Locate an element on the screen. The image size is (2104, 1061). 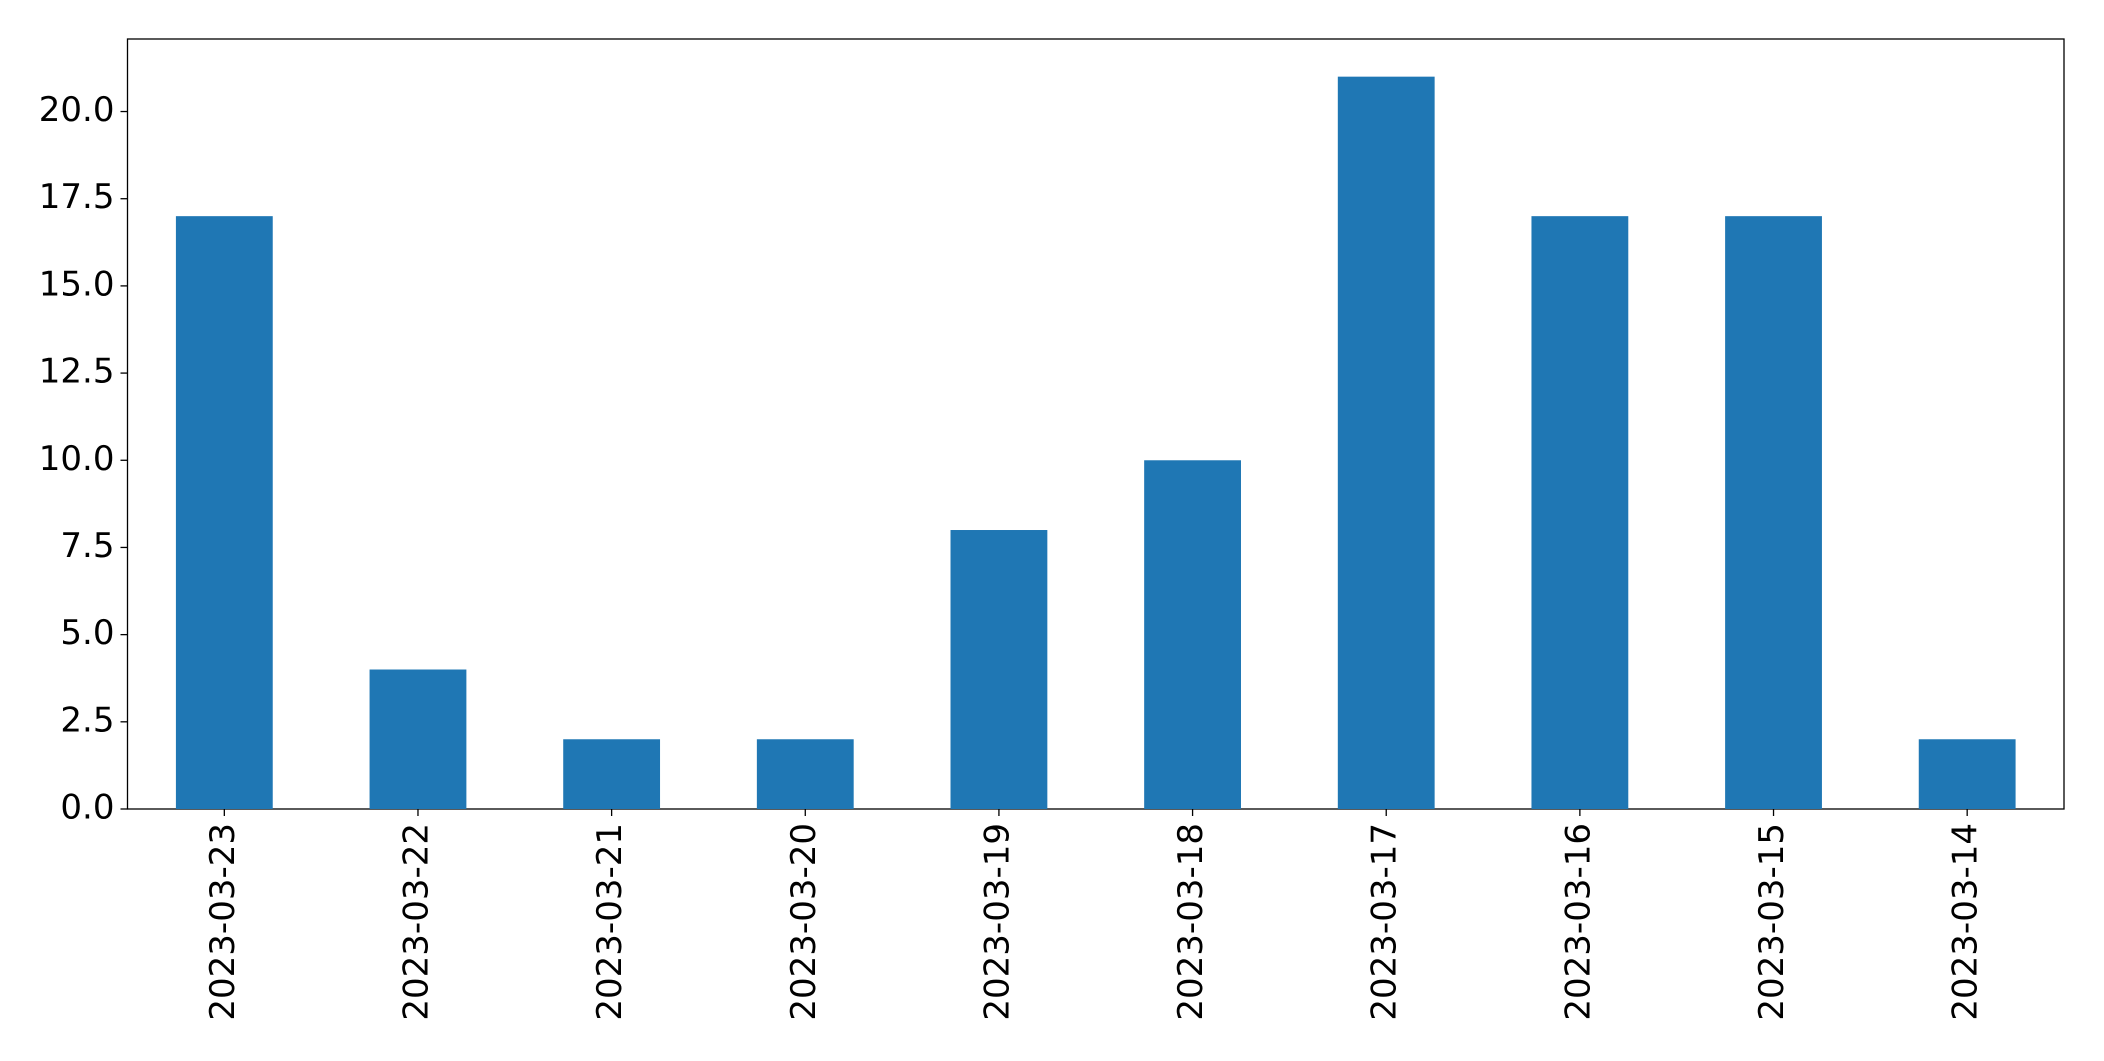
y-tick-label: 17.5 is located at coordinates (77, 197).